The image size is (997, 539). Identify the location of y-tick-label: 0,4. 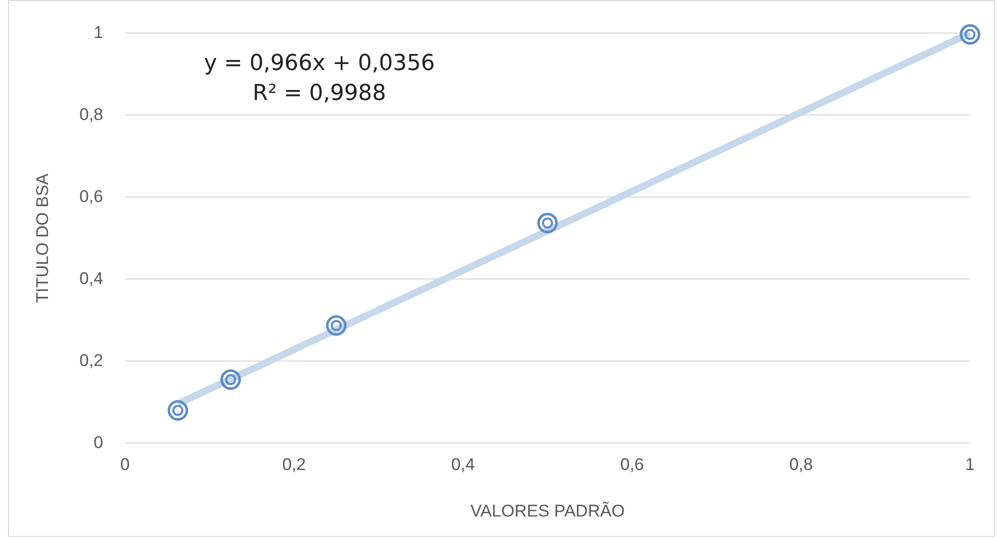
(91, 278).